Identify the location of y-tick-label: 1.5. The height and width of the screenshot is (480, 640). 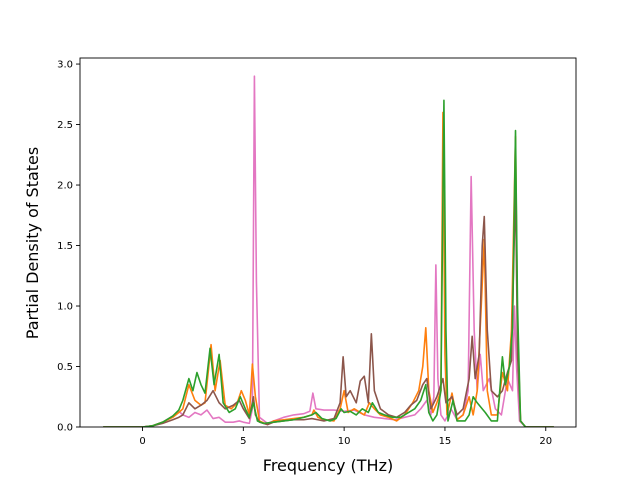
(65, 246).